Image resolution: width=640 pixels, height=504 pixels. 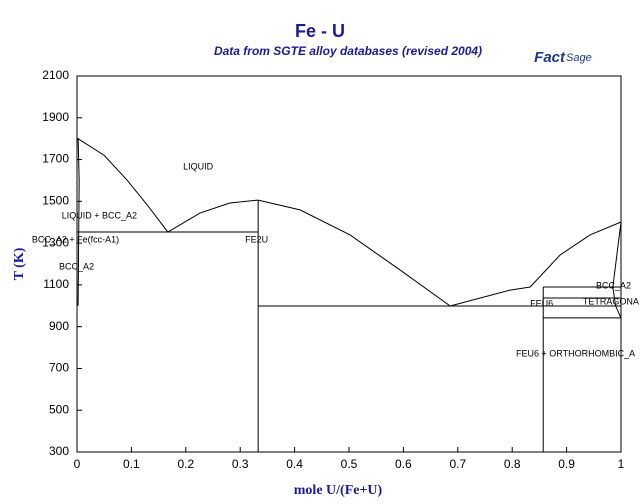 What do you see at coordinates (611, 301) in the screenshot?
I see `phase-label: TETRAGONA` at bounding box center [611, 301].